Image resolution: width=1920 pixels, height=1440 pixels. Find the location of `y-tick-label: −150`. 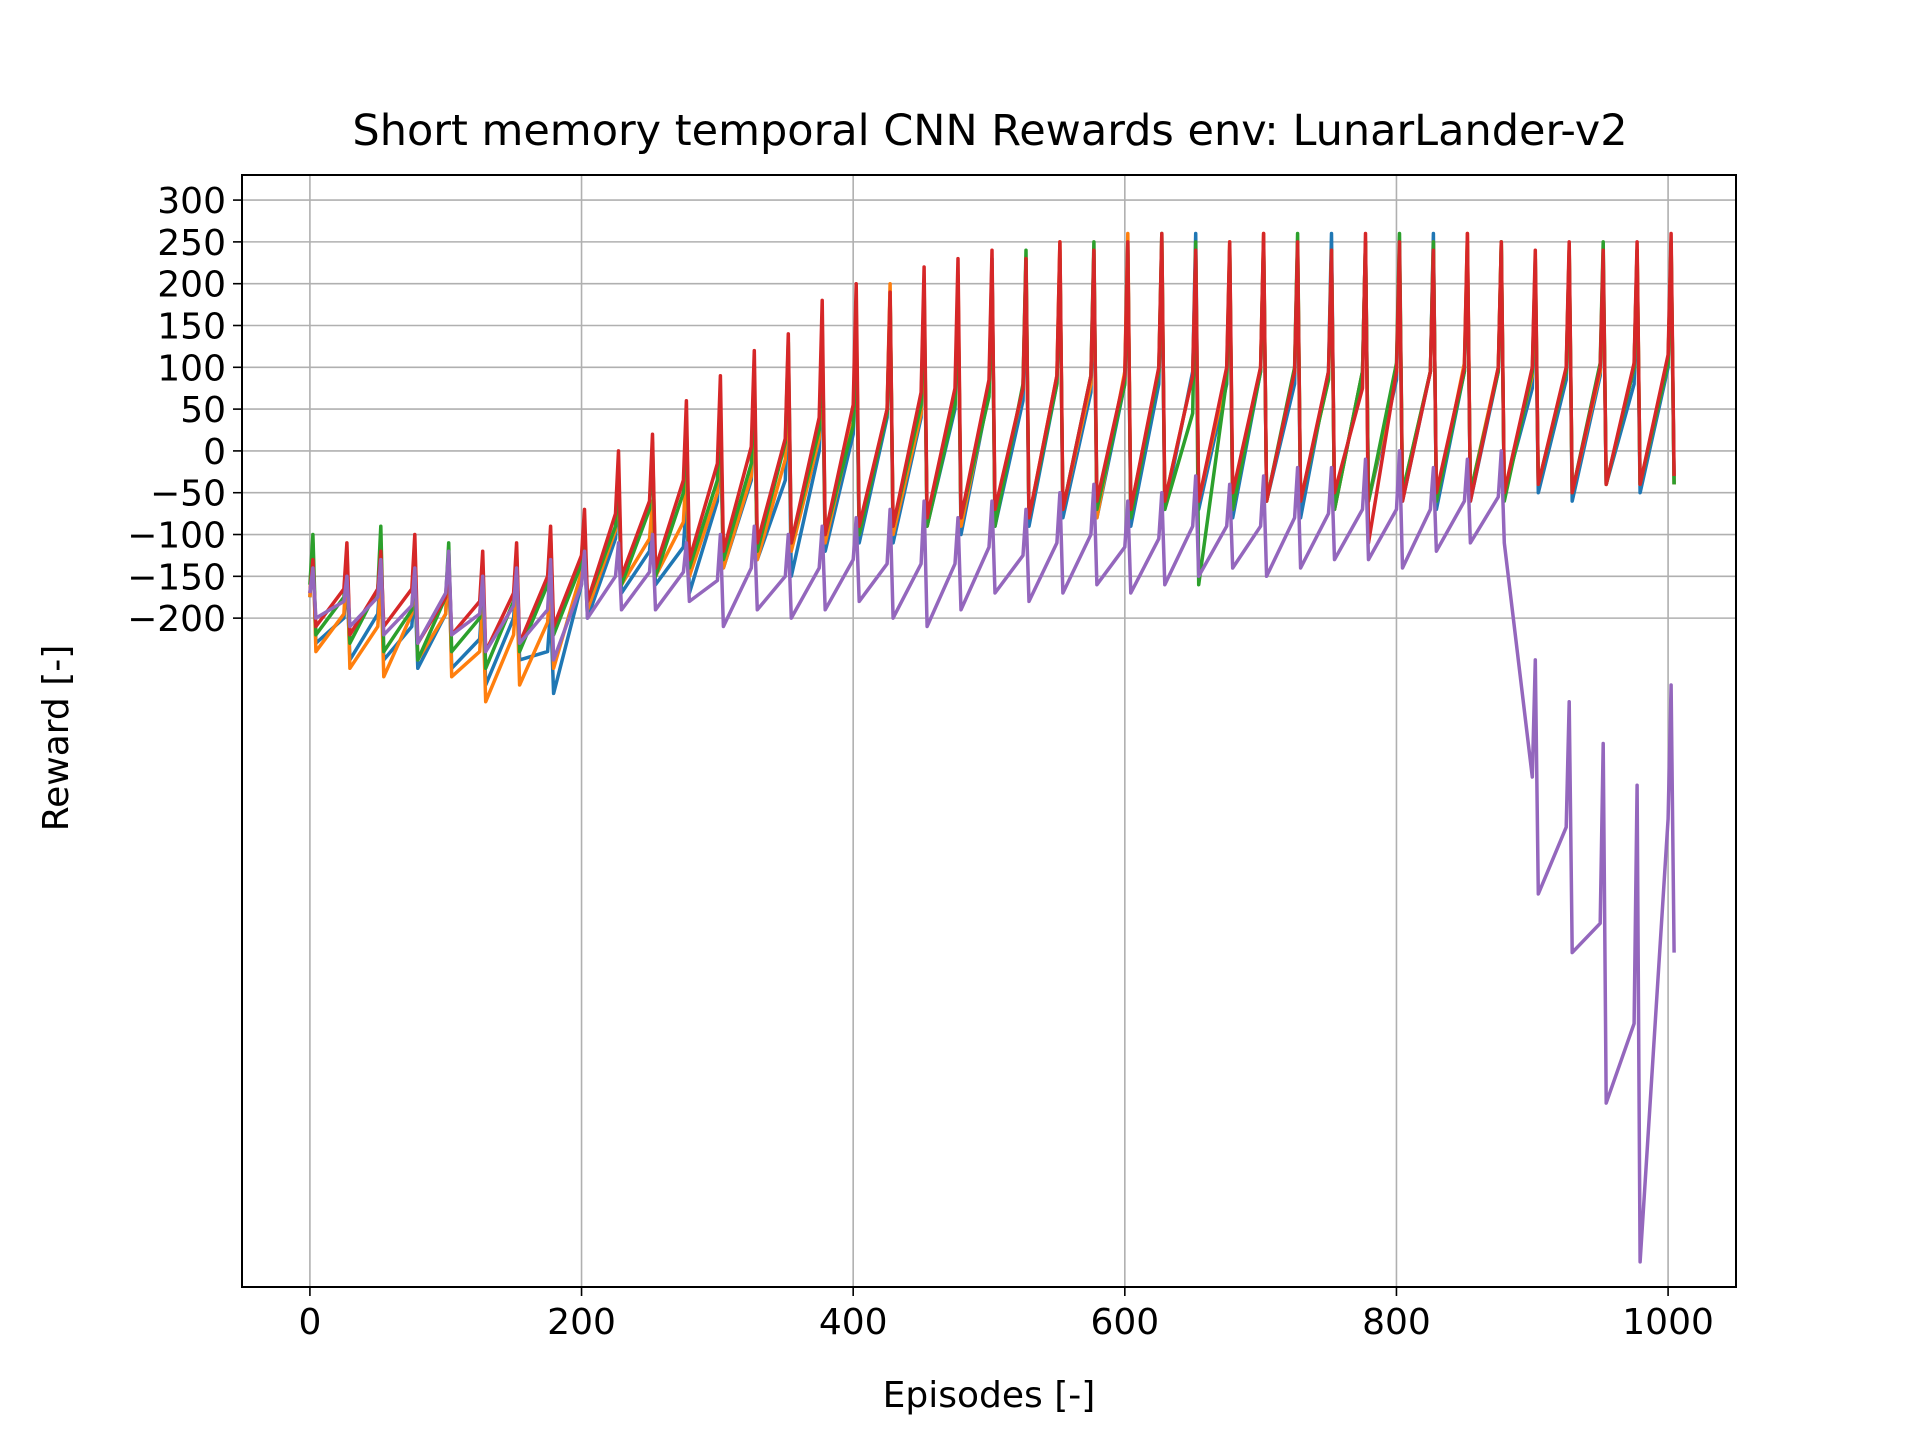

y-tick-label: −150 is located at coordinates (176, 577).